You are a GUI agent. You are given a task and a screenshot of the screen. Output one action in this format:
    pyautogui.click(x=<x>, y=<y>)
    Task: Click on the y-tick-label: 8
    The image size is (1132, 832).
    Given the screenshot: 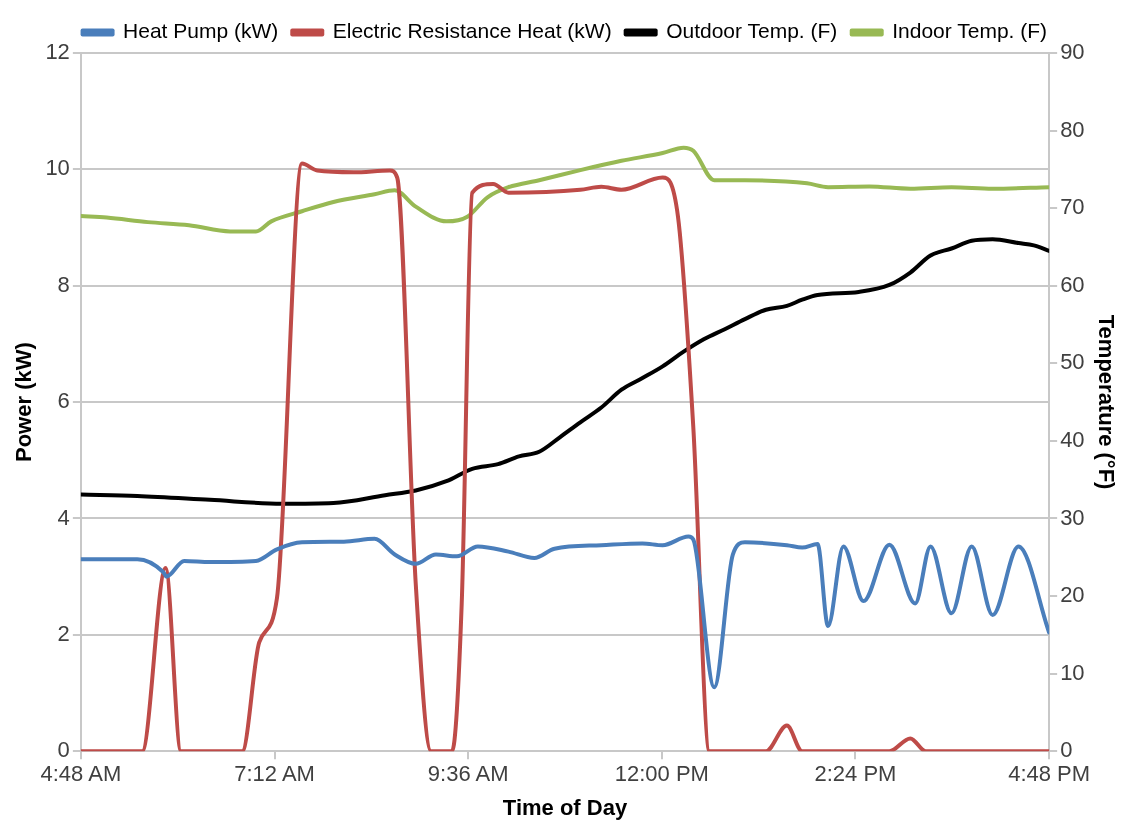 What is the action you would take?
    pyautogui.click(x=63, y=284)
    